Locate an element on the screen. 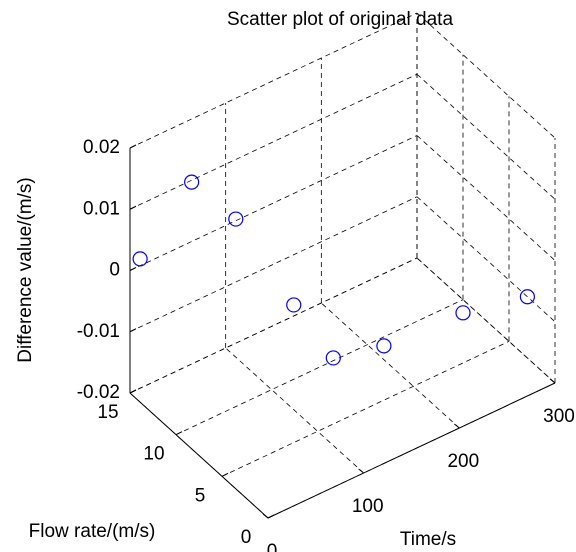 The width and height of the screenshot is (576, 552). y-tick-label: 5 is located at coordinates (200, 495).